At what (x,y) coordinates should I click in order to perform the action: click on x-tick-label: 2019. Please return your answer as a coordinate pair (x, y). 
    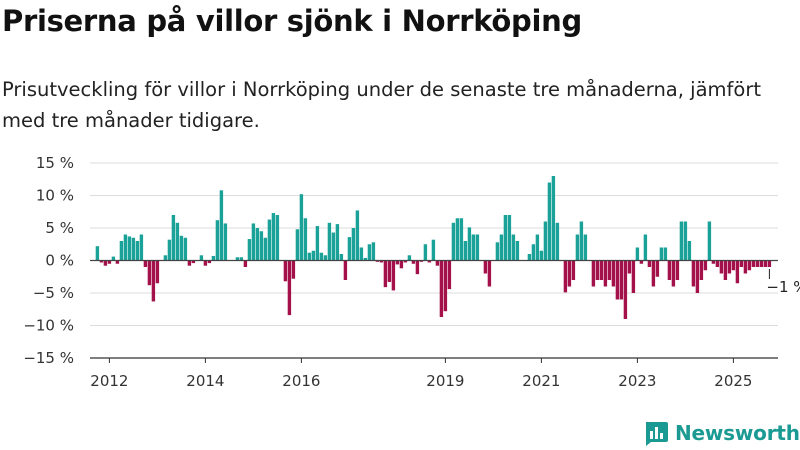
    Looking at the image, I should click on (445, 381).